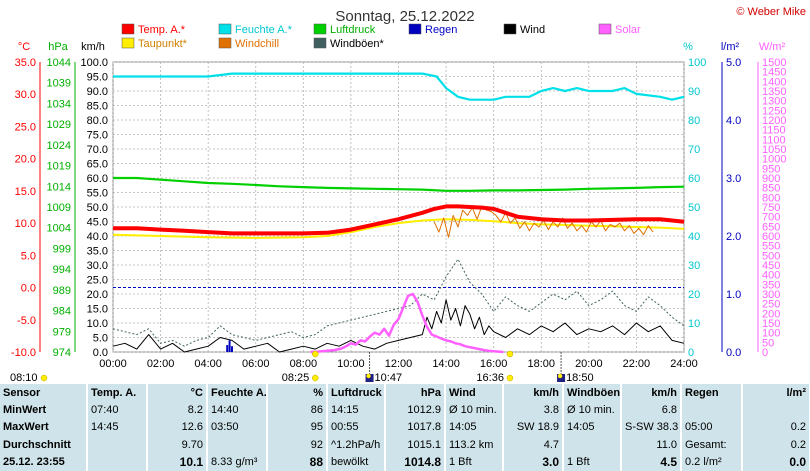 The width and height of the screenshot is (810, 471). I want to click on solar-tick-label: 150, so click(771, 324).